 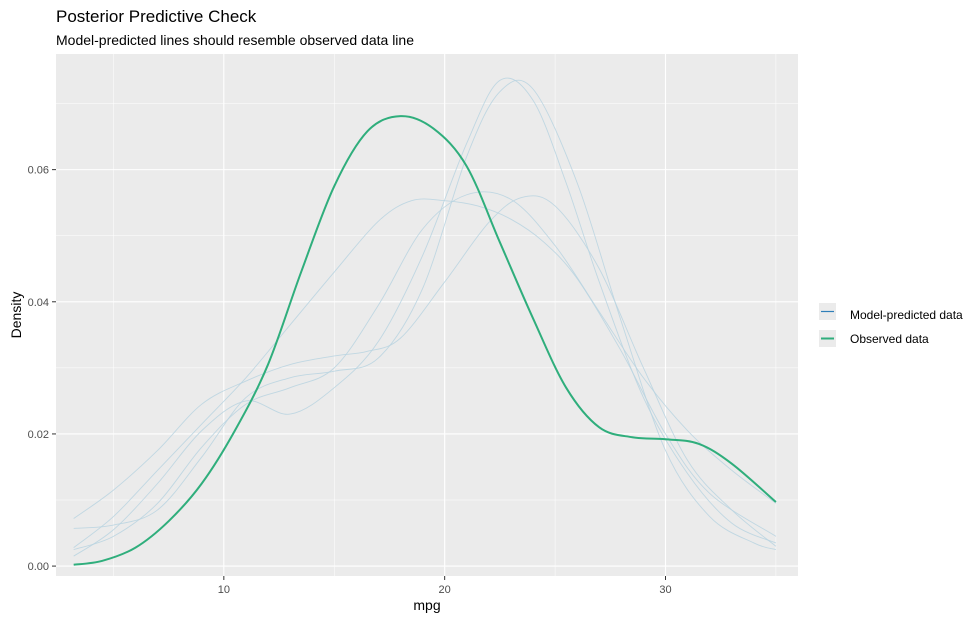 What do you see at coordinates (224, 590) in the screenshot?
I see `x-tick-label: 10` at bounding box center [224, 590].